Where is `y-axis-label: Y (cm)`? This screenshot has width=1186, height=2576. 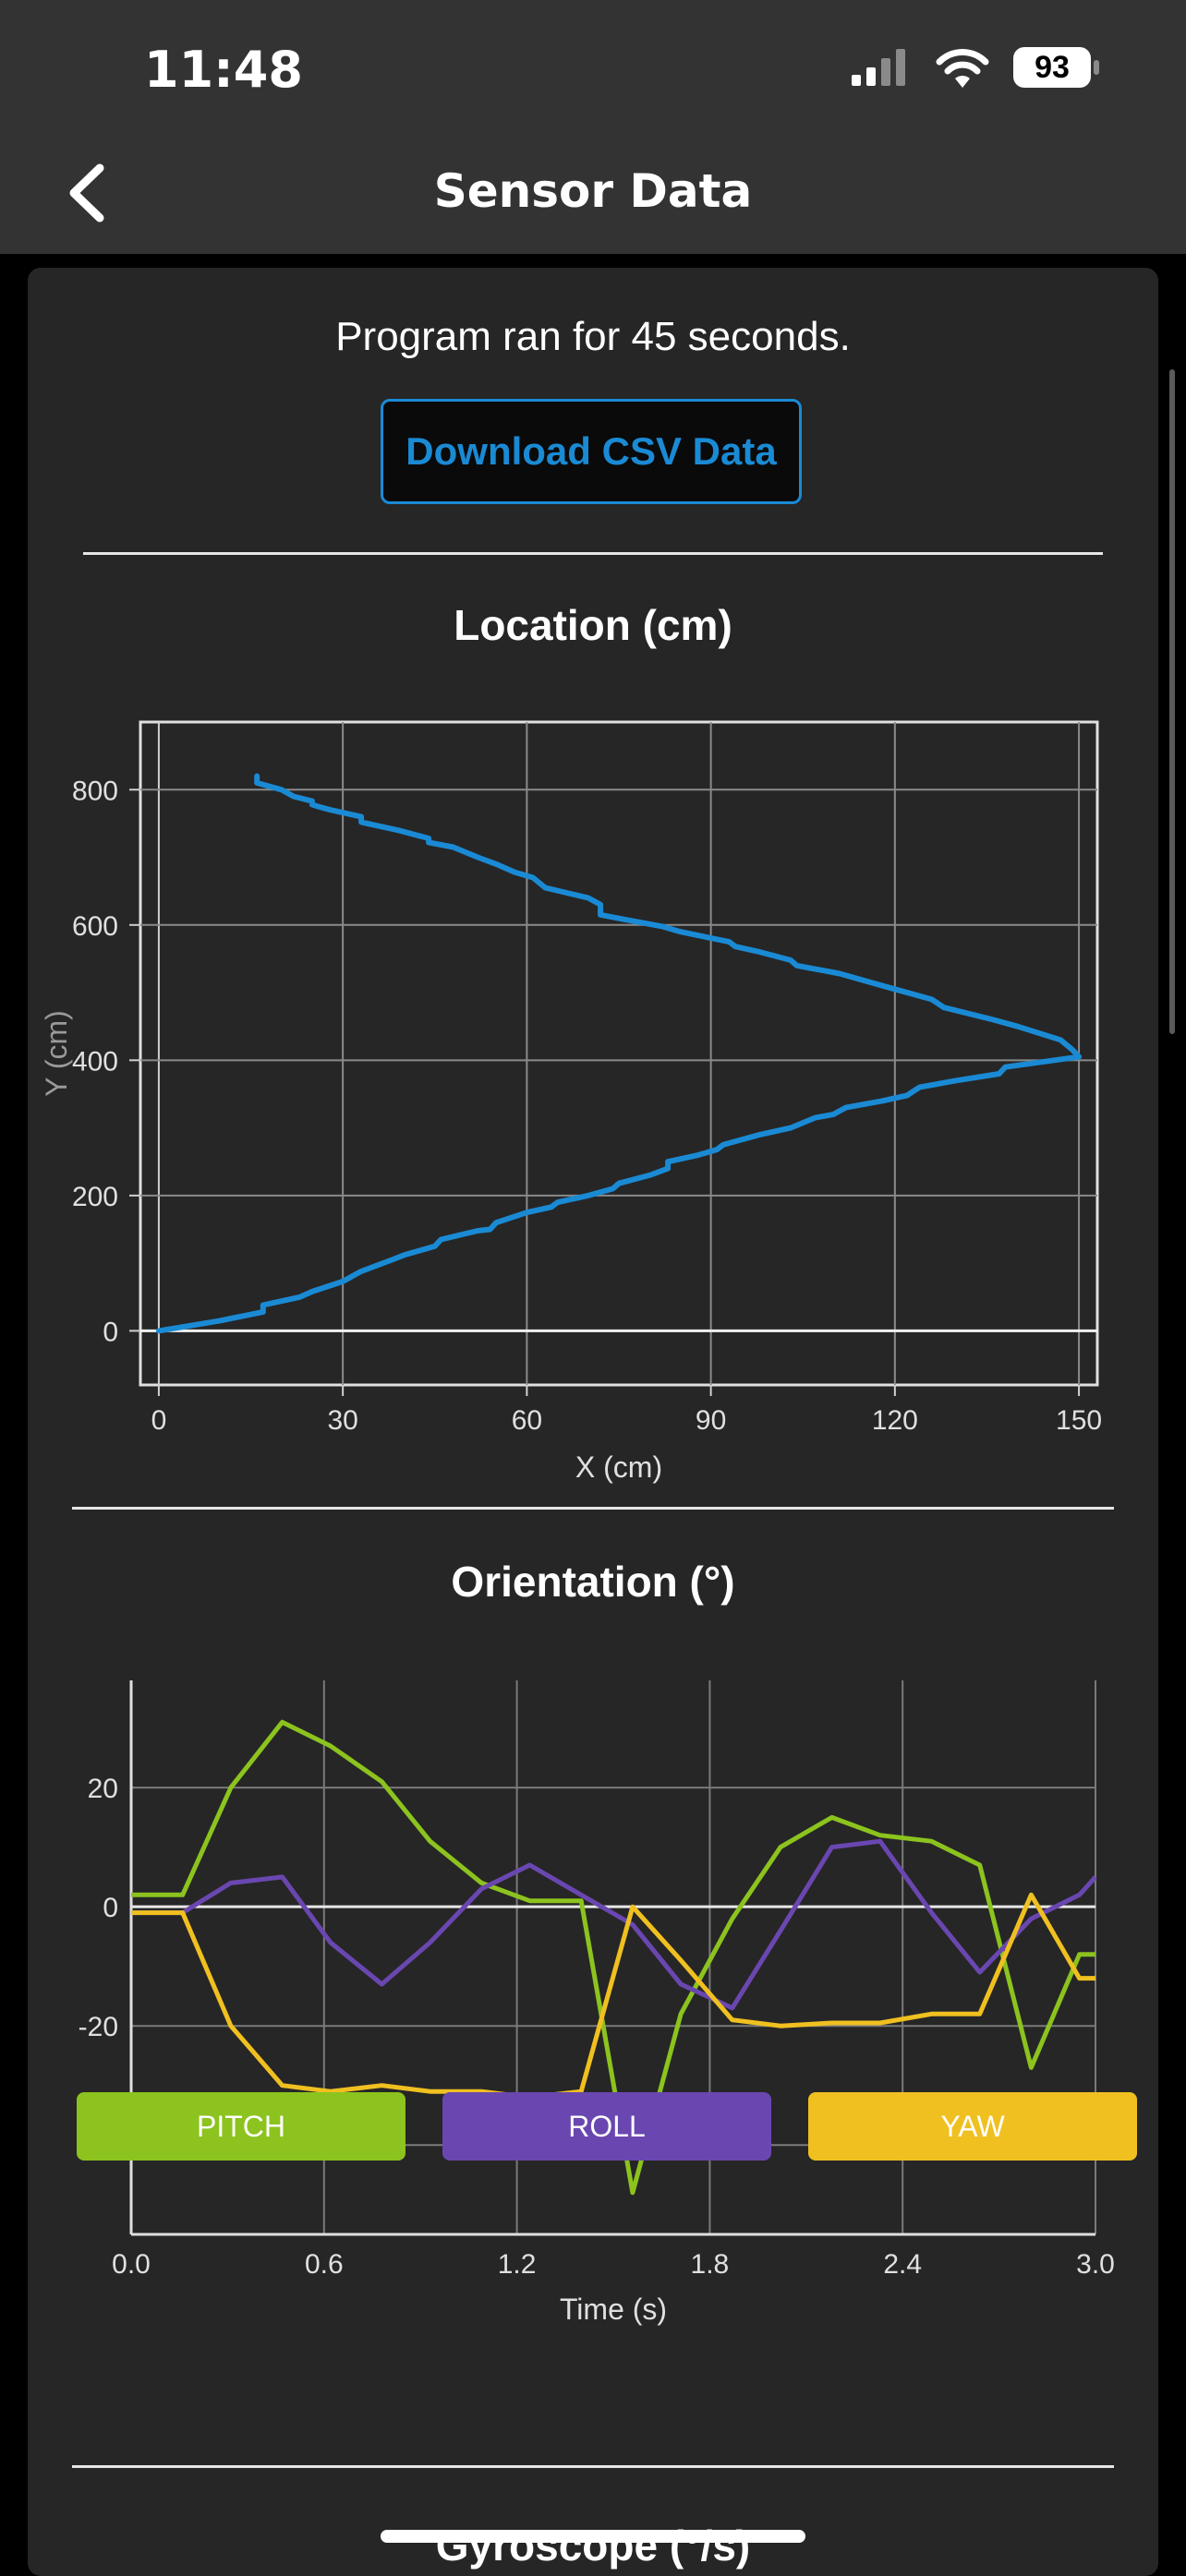 y-axis-label: Y (cm) is located at coordinates (57, 1053).